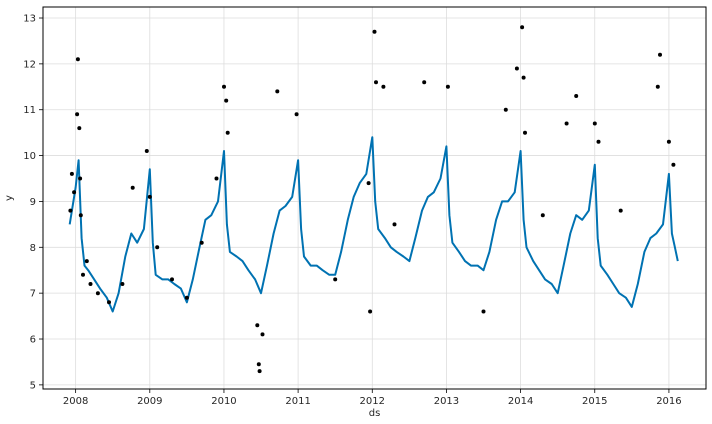 The width and height of the screenshot is (712, 424). What do you see at coordinates (375, 413) in the screenshot?
I see `x-axis-title: ds` at bounding box center [375, 413].